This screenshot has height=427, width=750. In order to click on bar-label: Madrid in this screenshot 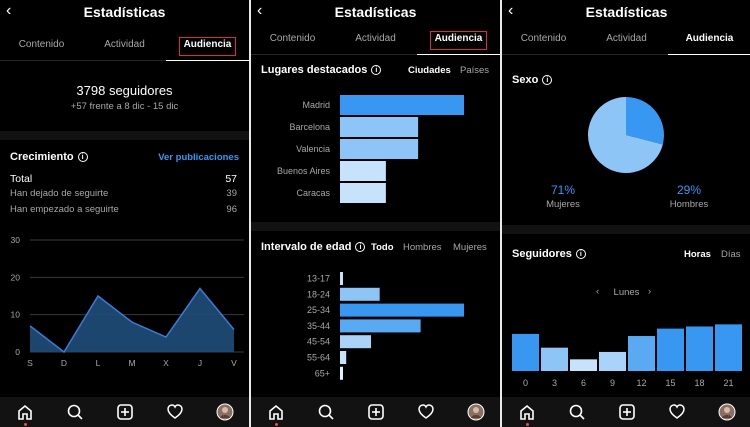, I will do `click(316, 105)`.